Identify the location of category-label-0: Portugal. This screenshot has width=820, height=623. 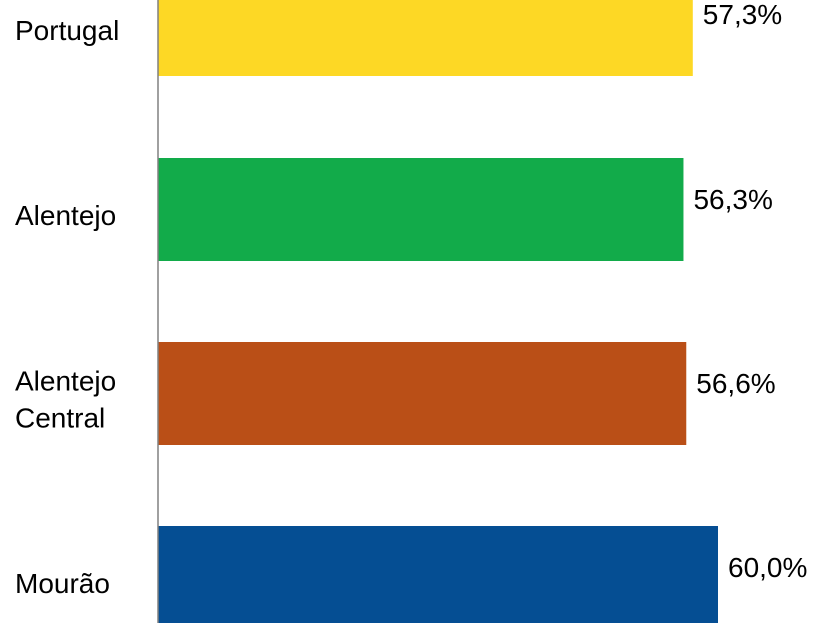
(67, 30).